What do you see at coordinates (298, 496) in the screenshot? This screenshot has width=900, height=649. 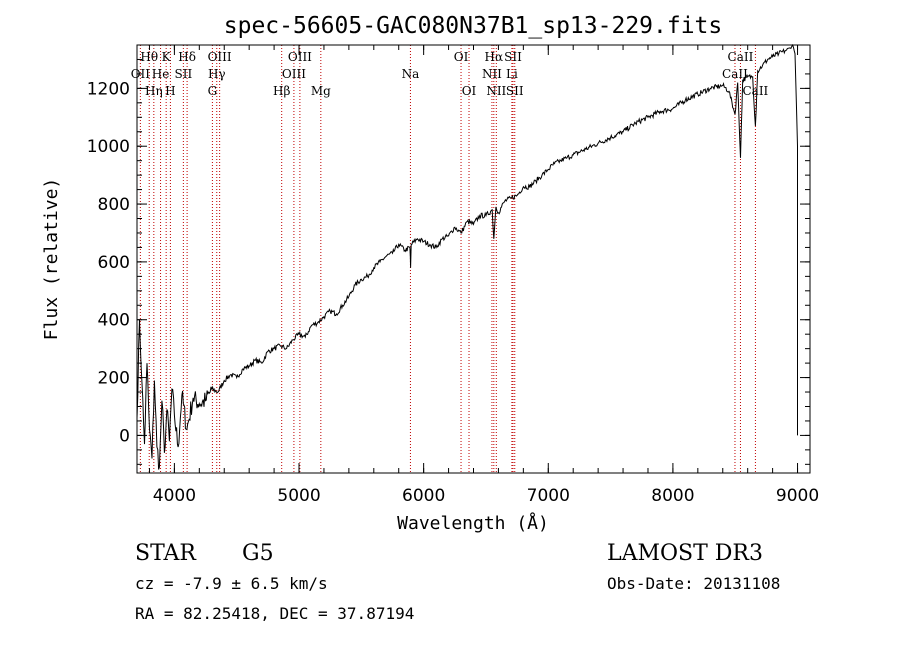 I see `x-tick-label: 5000` at bounding box center [298, 496].